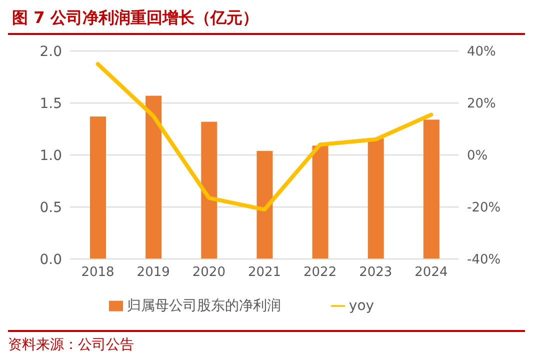  I want to click on y-tick-label: 1.5, so click(51, 104).